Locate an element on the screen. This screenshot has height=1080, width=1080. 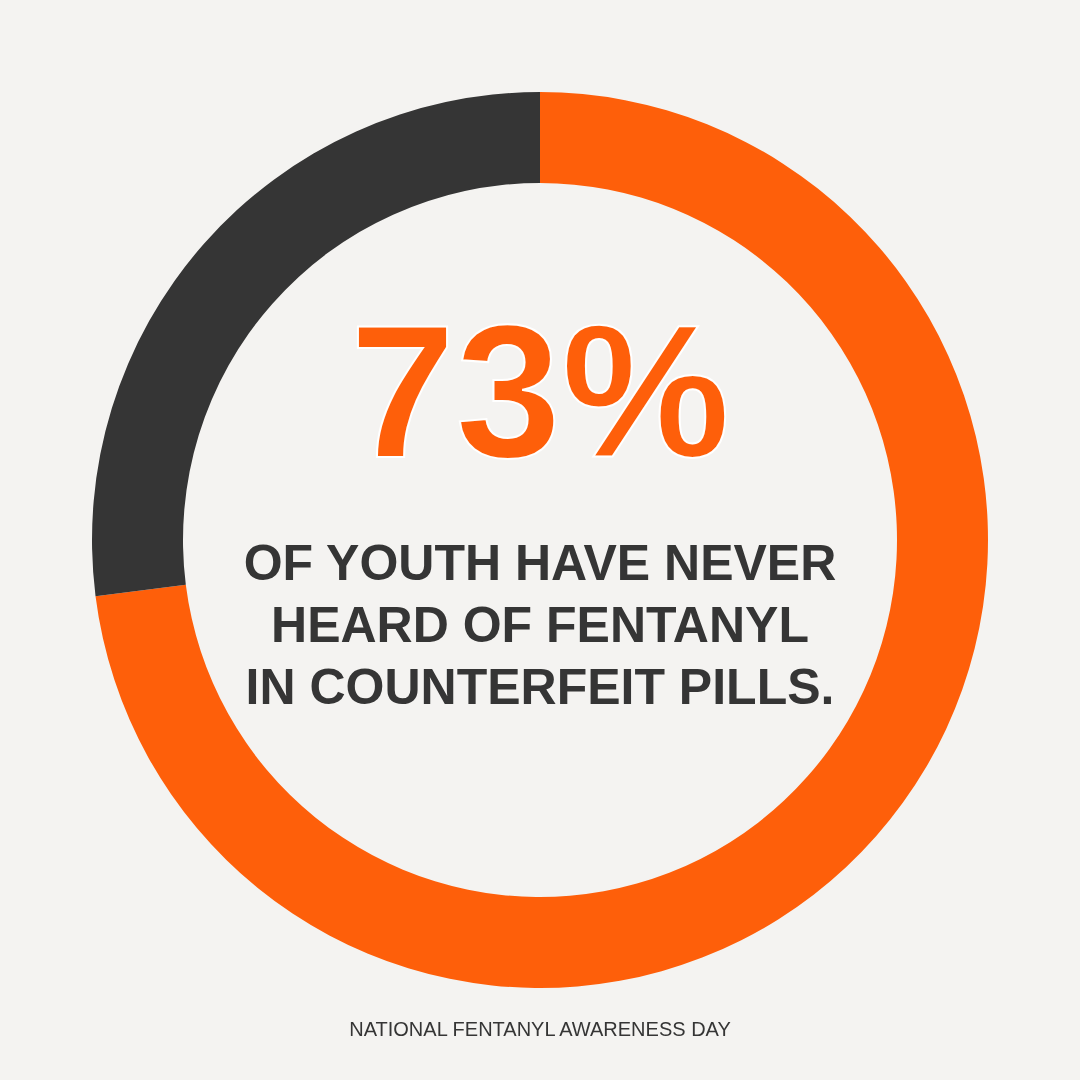
text: NATIONAL FENTANYL AWARENESS DAY is located at coordinates (540, 1029).